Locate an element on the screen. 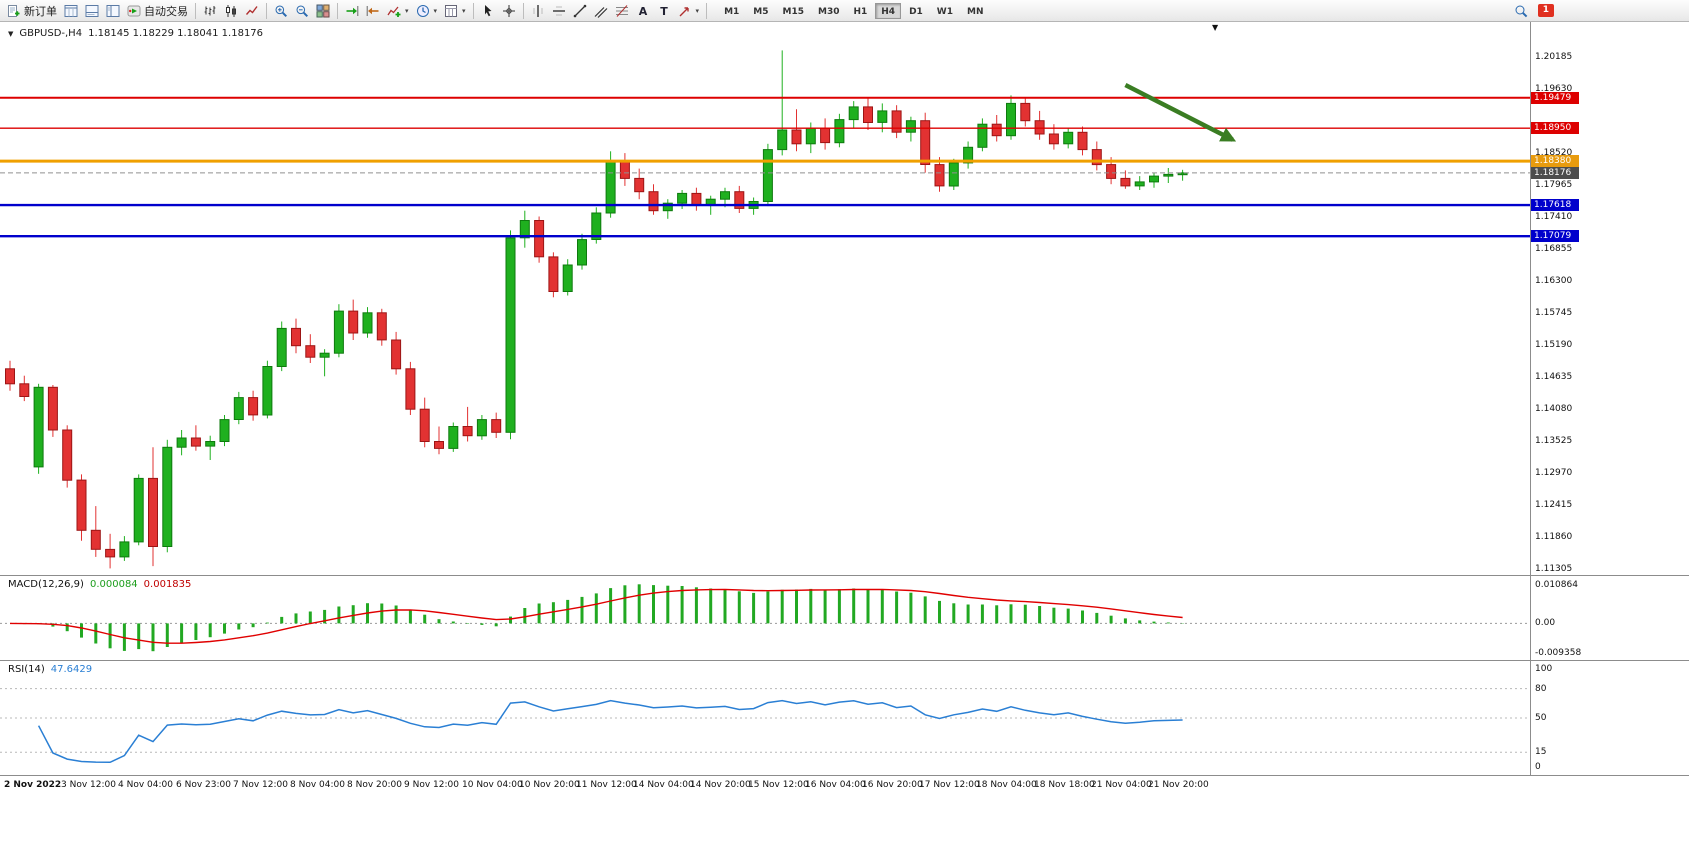 This screenshot has height=858, width=1689. price-axis-label: 1.16300 is located at coordinates (1554, 281).